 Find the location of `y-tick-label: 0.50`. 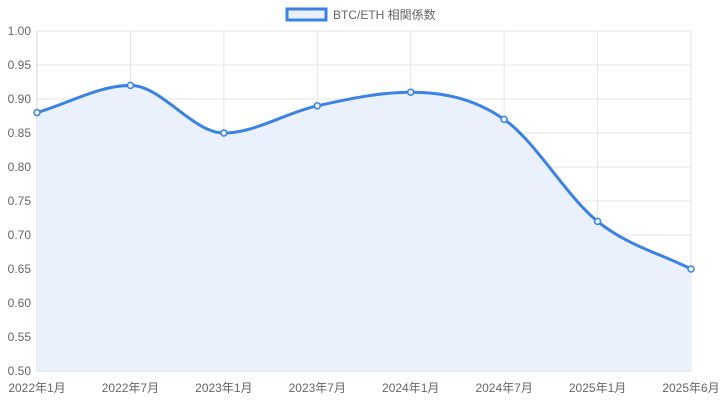

y-tick-label: 0.50 is located at coordinates (20, 371).